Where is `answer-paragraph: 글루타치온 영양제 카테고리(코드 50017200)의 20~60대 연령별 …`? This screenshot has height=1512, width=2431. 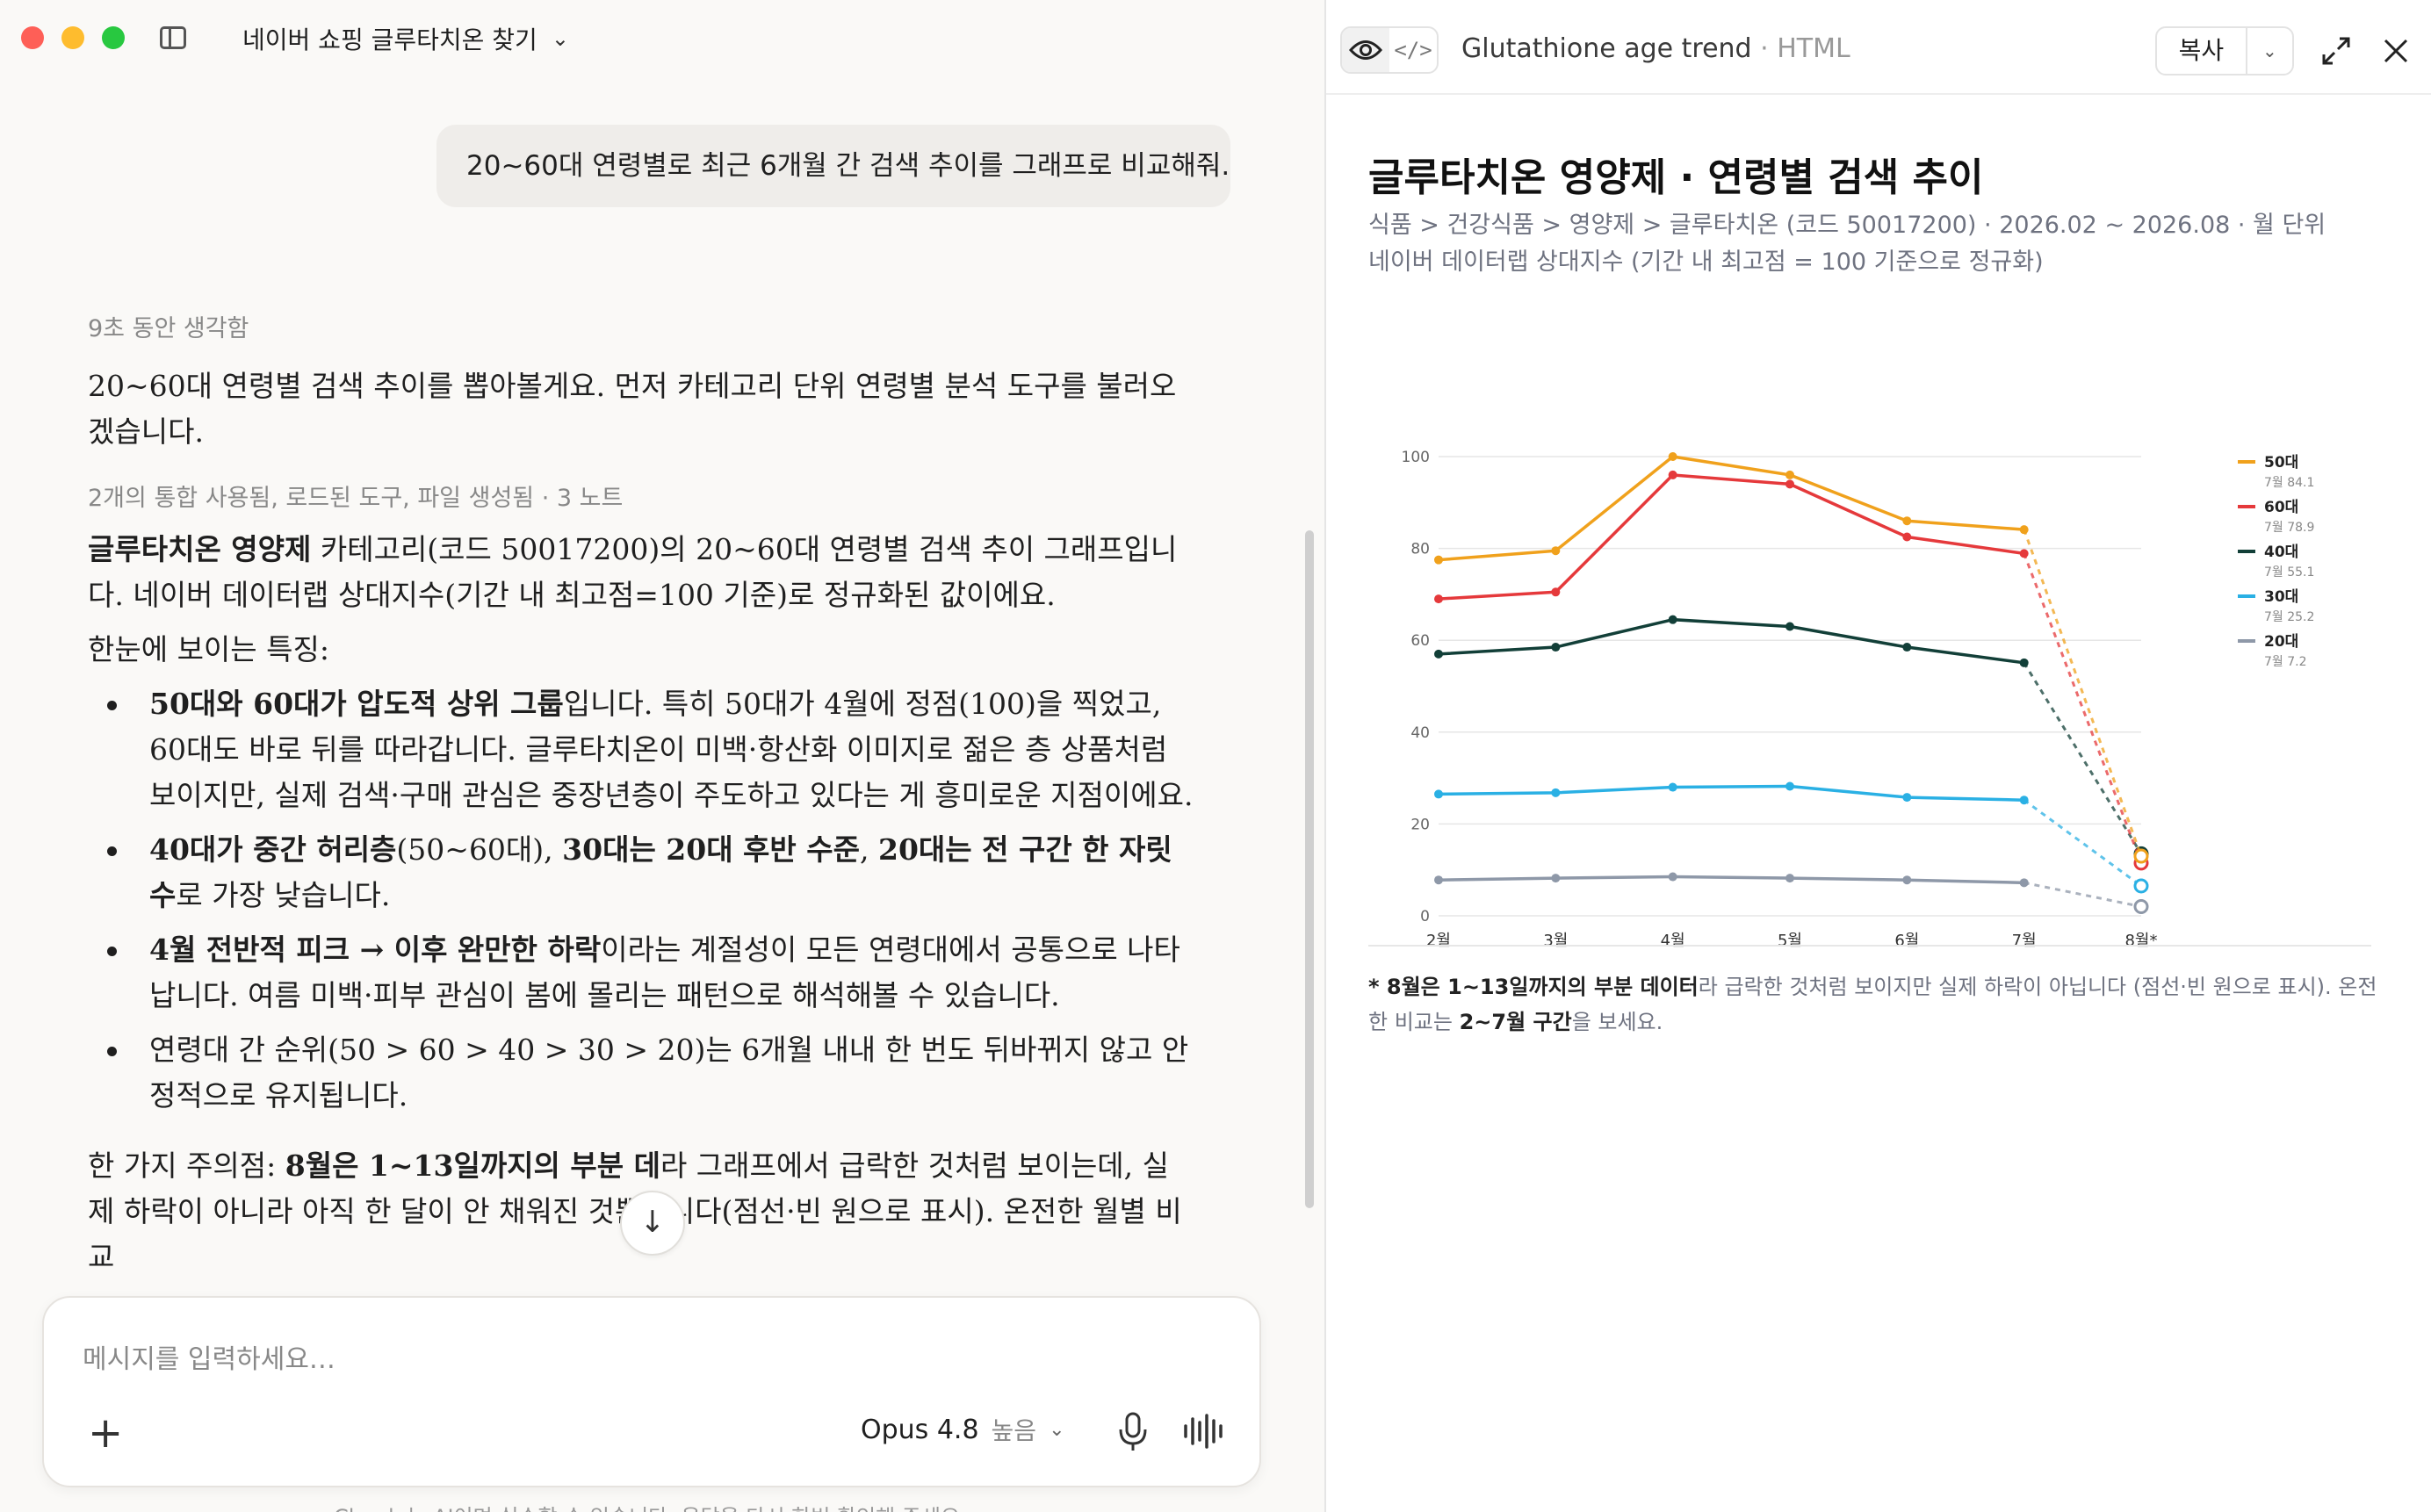 answer-paragraph: 글루타치온 영양제 카테고리(코드 50017200)의 20~60대 연령별 … is located at coordinates (641, 572).